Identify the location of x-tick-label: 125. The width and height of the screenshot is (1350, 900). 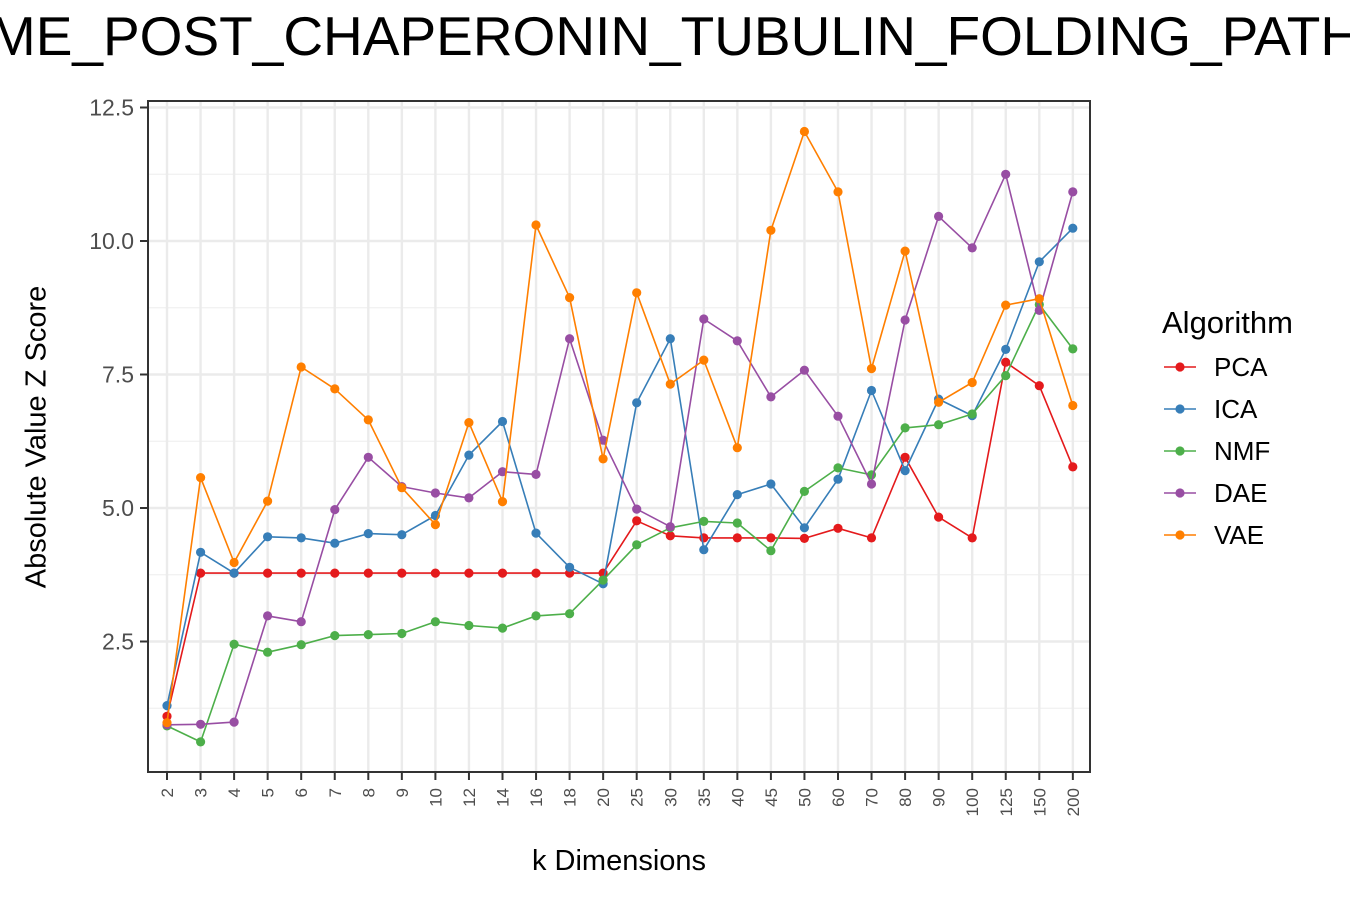
(1006, 802).